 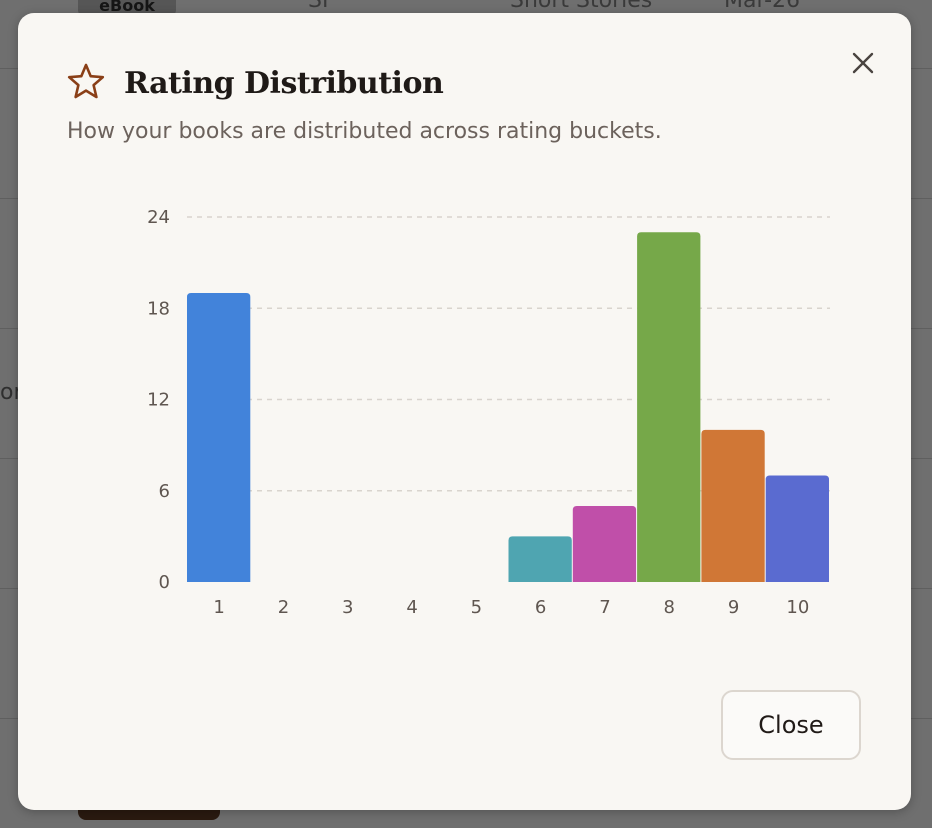 I want to click on x-tick-label: 5, so click(x=476, y=607).